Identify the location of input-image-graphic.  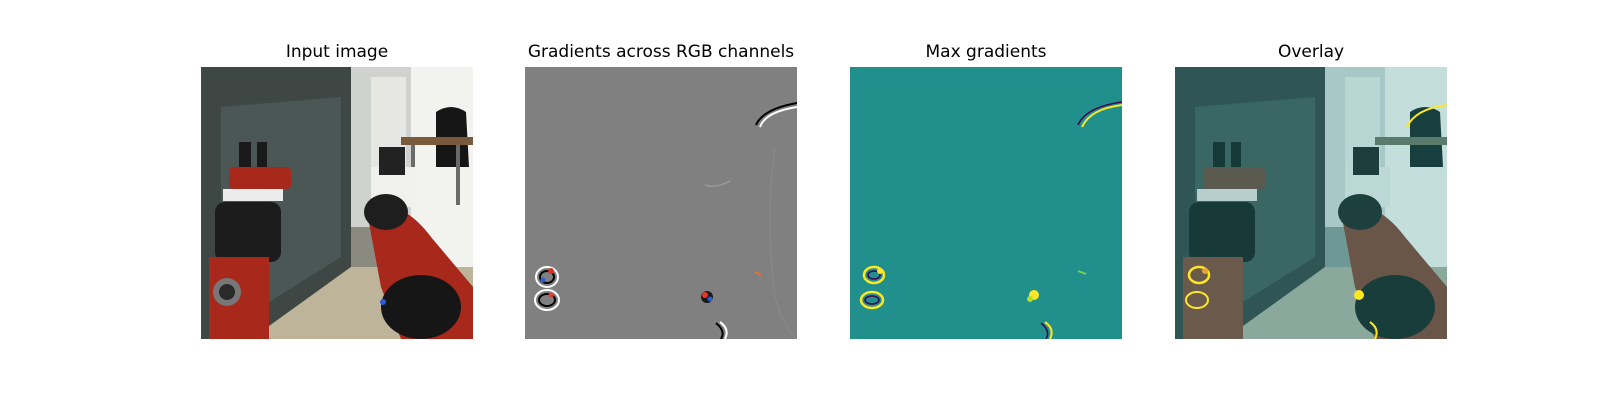
(337, 203).